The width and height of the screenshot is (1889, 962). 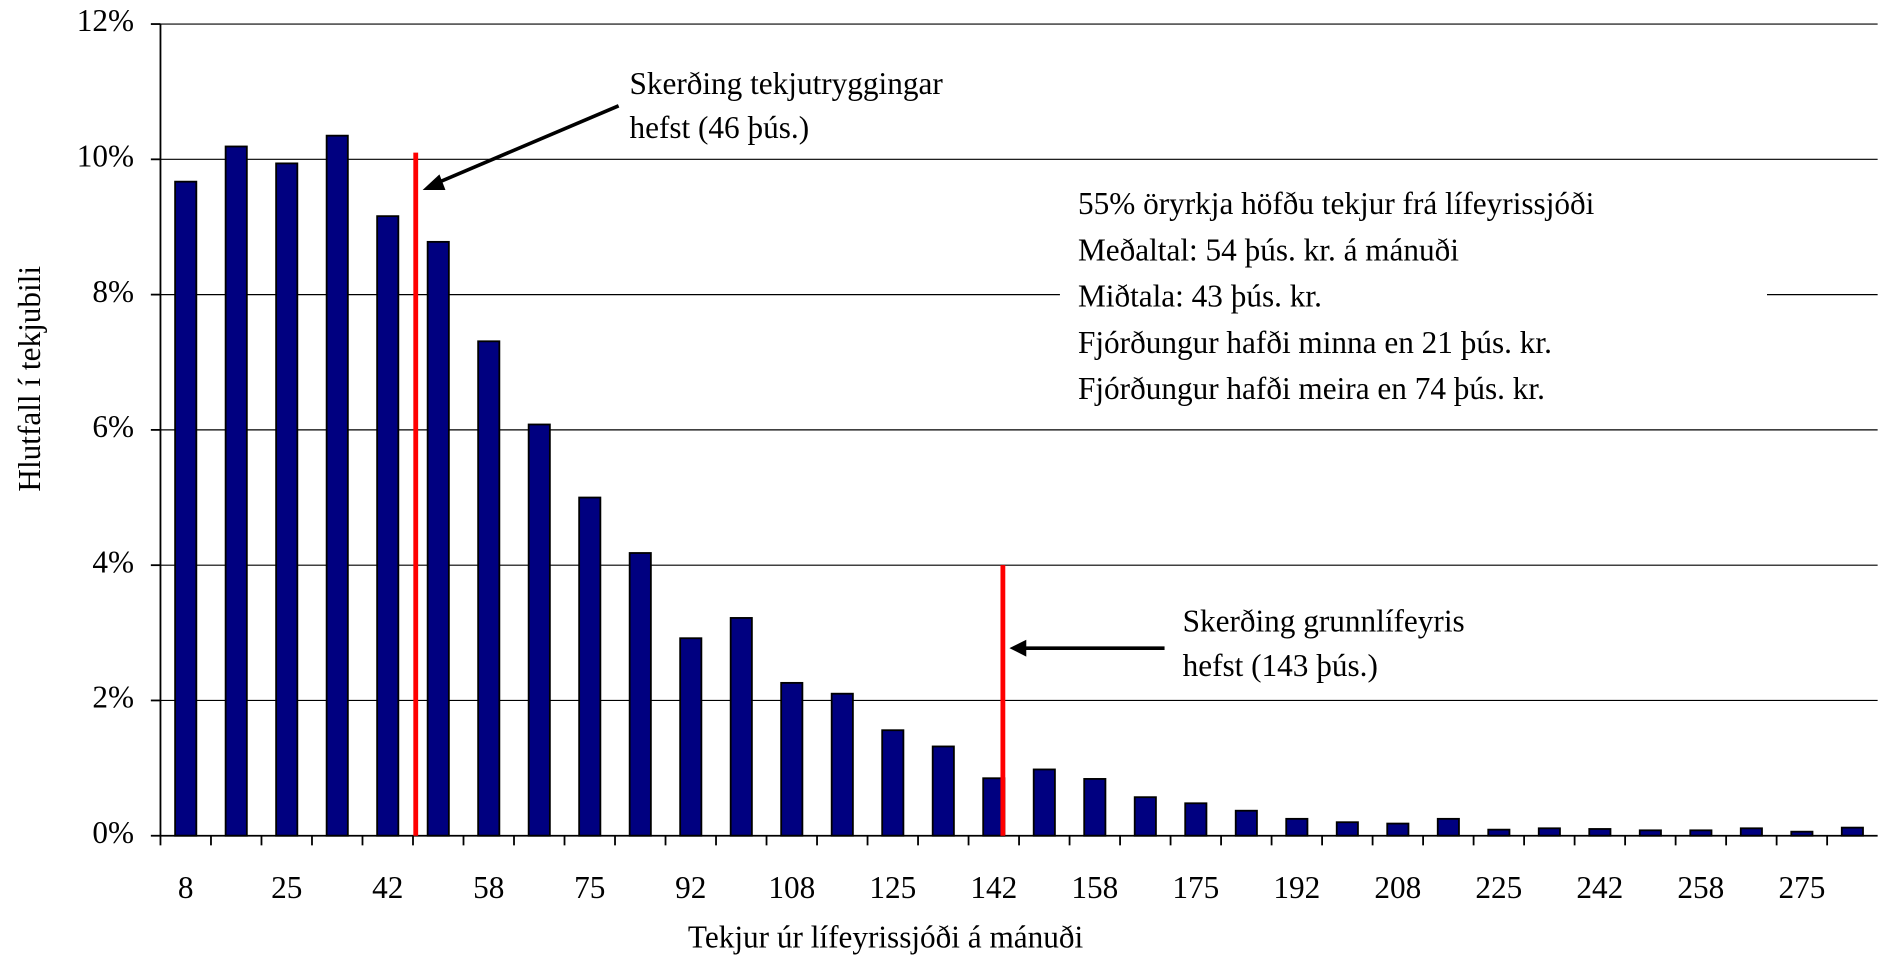 What do you see at coordinates (526, 145) in the screenshot?
I see `arrow` at bounding box center [526, 145].